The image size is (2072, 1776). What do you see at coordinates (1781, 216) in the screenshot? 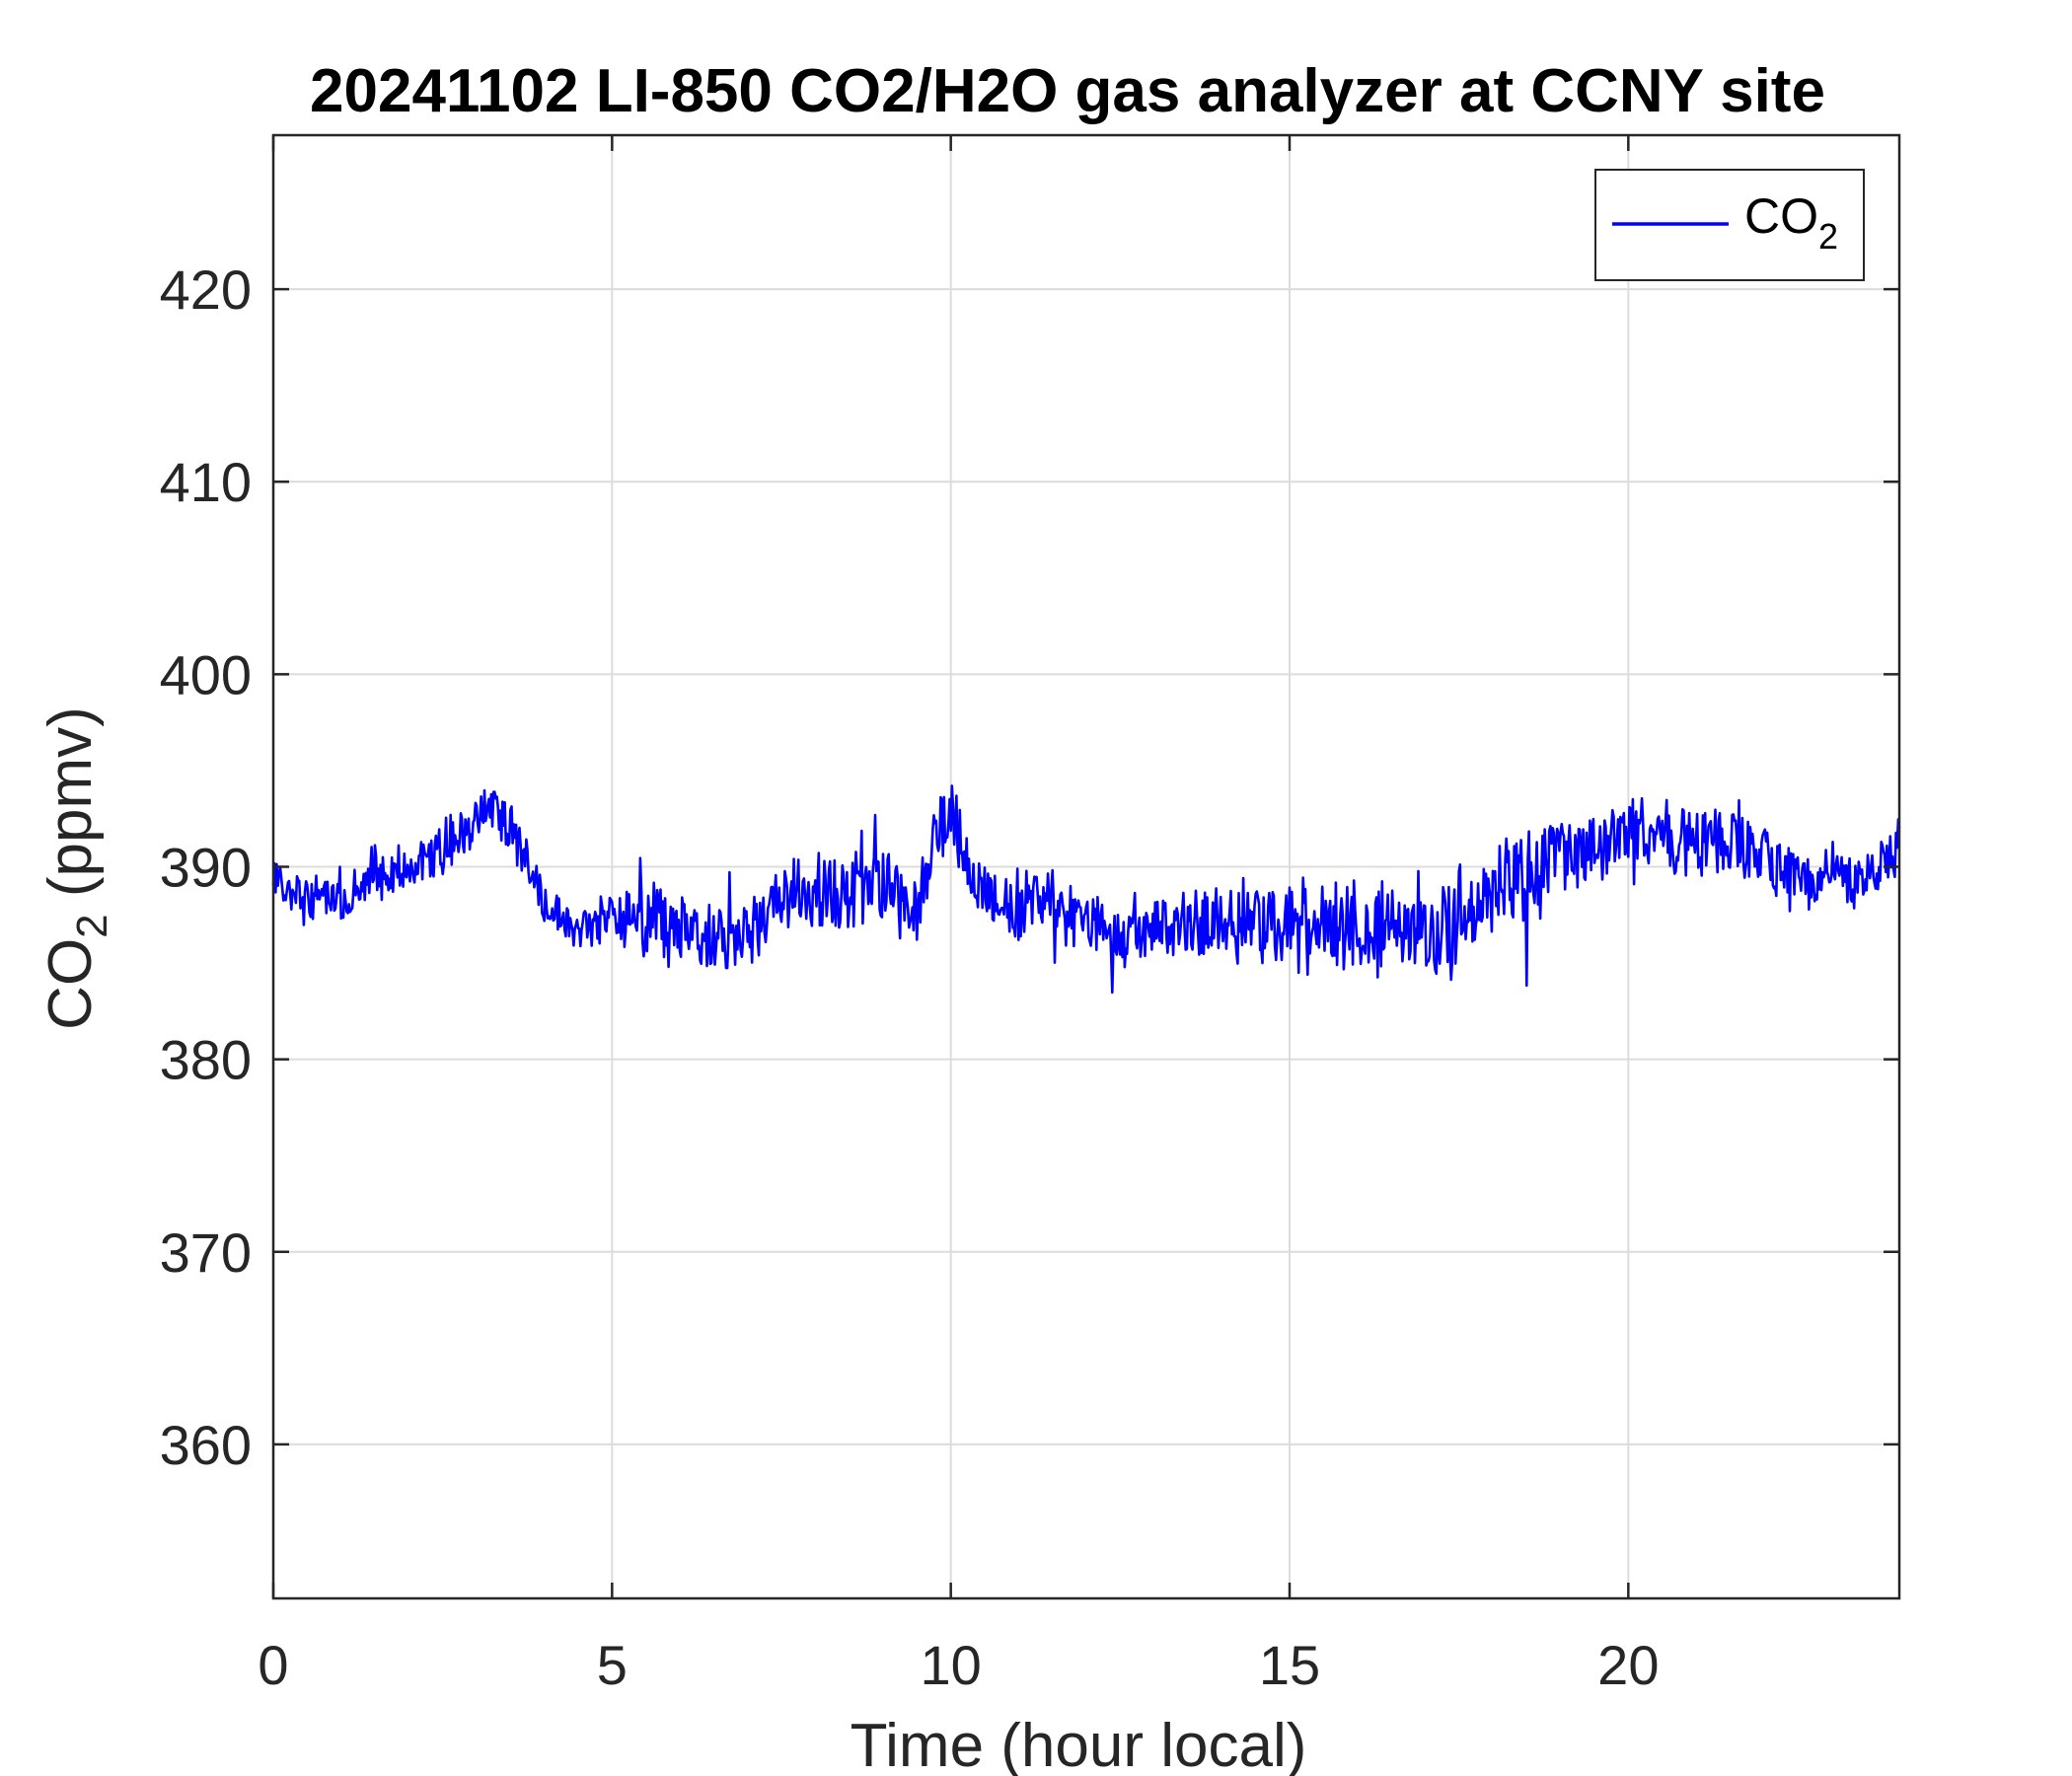
I see `legend-label-base: CO` at bounding box center [1781, 216].